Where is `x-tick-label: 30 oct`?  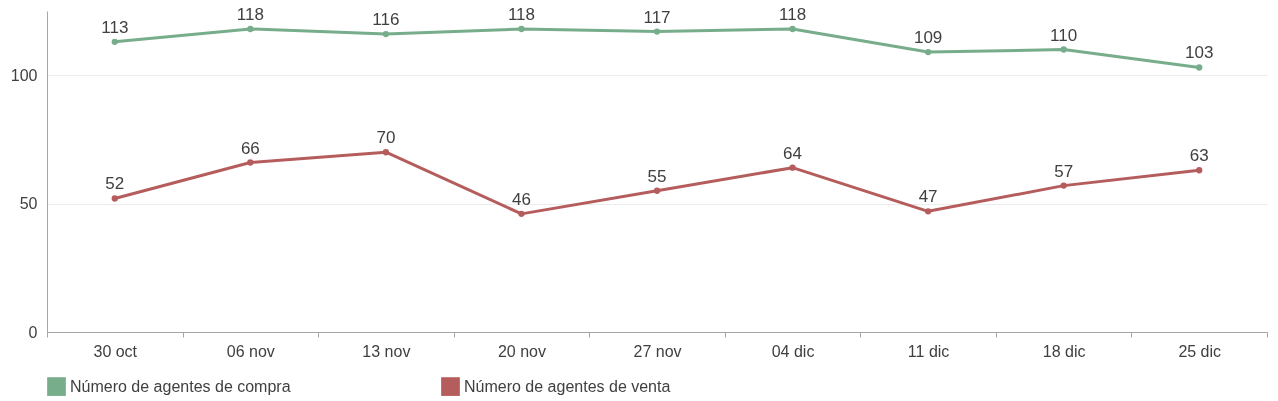 x-tick-label: 30 oct is located at coordinates (115, 351).